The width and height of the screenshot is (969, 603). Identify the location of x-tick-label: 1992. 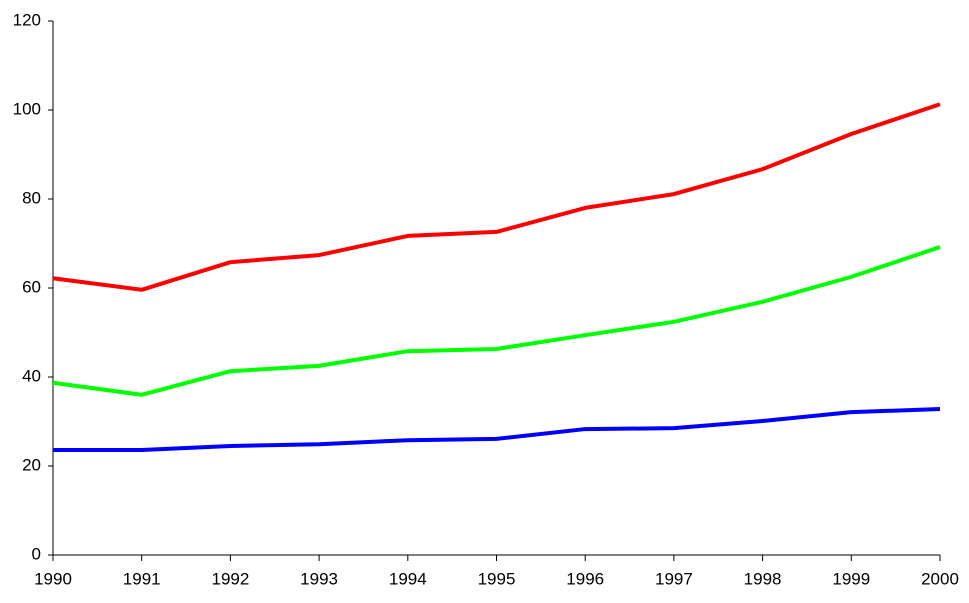
(230, 578).